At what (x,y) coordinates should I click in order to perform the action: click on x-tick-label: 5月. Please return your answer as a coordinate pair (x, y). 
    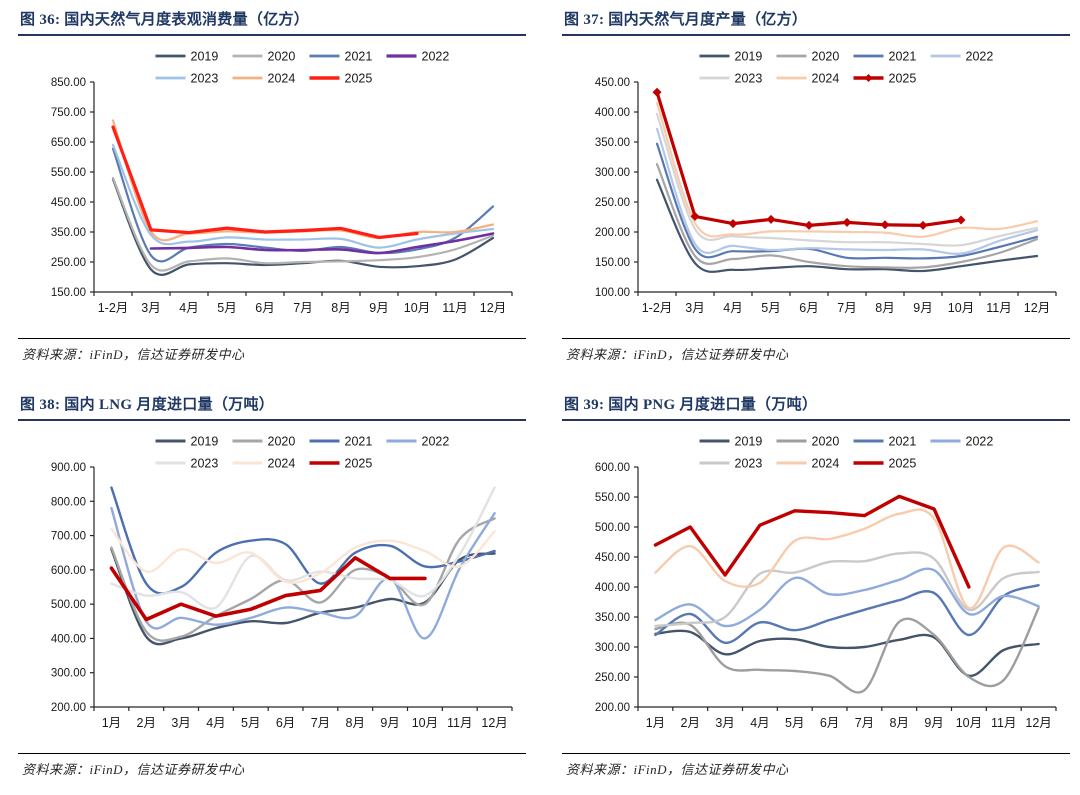
    Looking at the image, I should click on (226, 308).